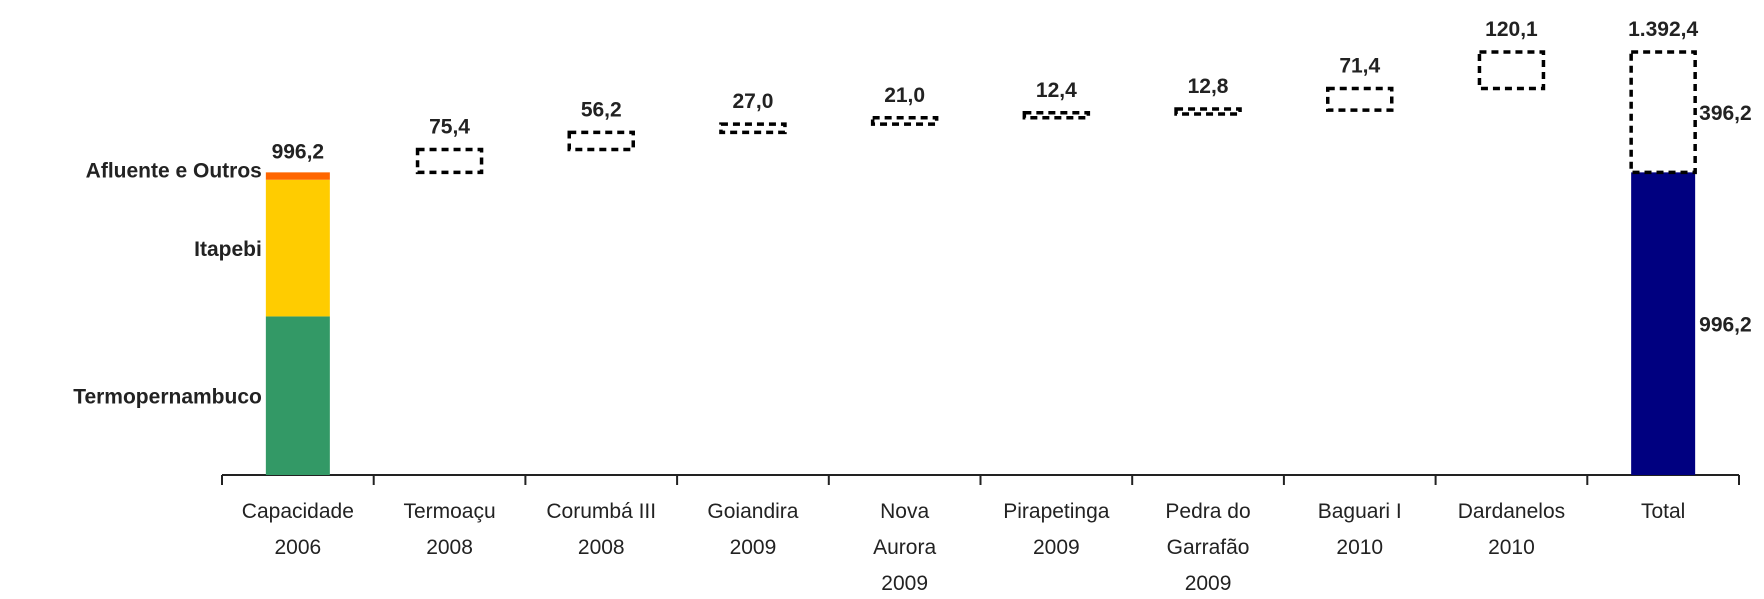 This screenshot has width=1764, height=599. I want to click on category-label: Total, so click(1663, 511).